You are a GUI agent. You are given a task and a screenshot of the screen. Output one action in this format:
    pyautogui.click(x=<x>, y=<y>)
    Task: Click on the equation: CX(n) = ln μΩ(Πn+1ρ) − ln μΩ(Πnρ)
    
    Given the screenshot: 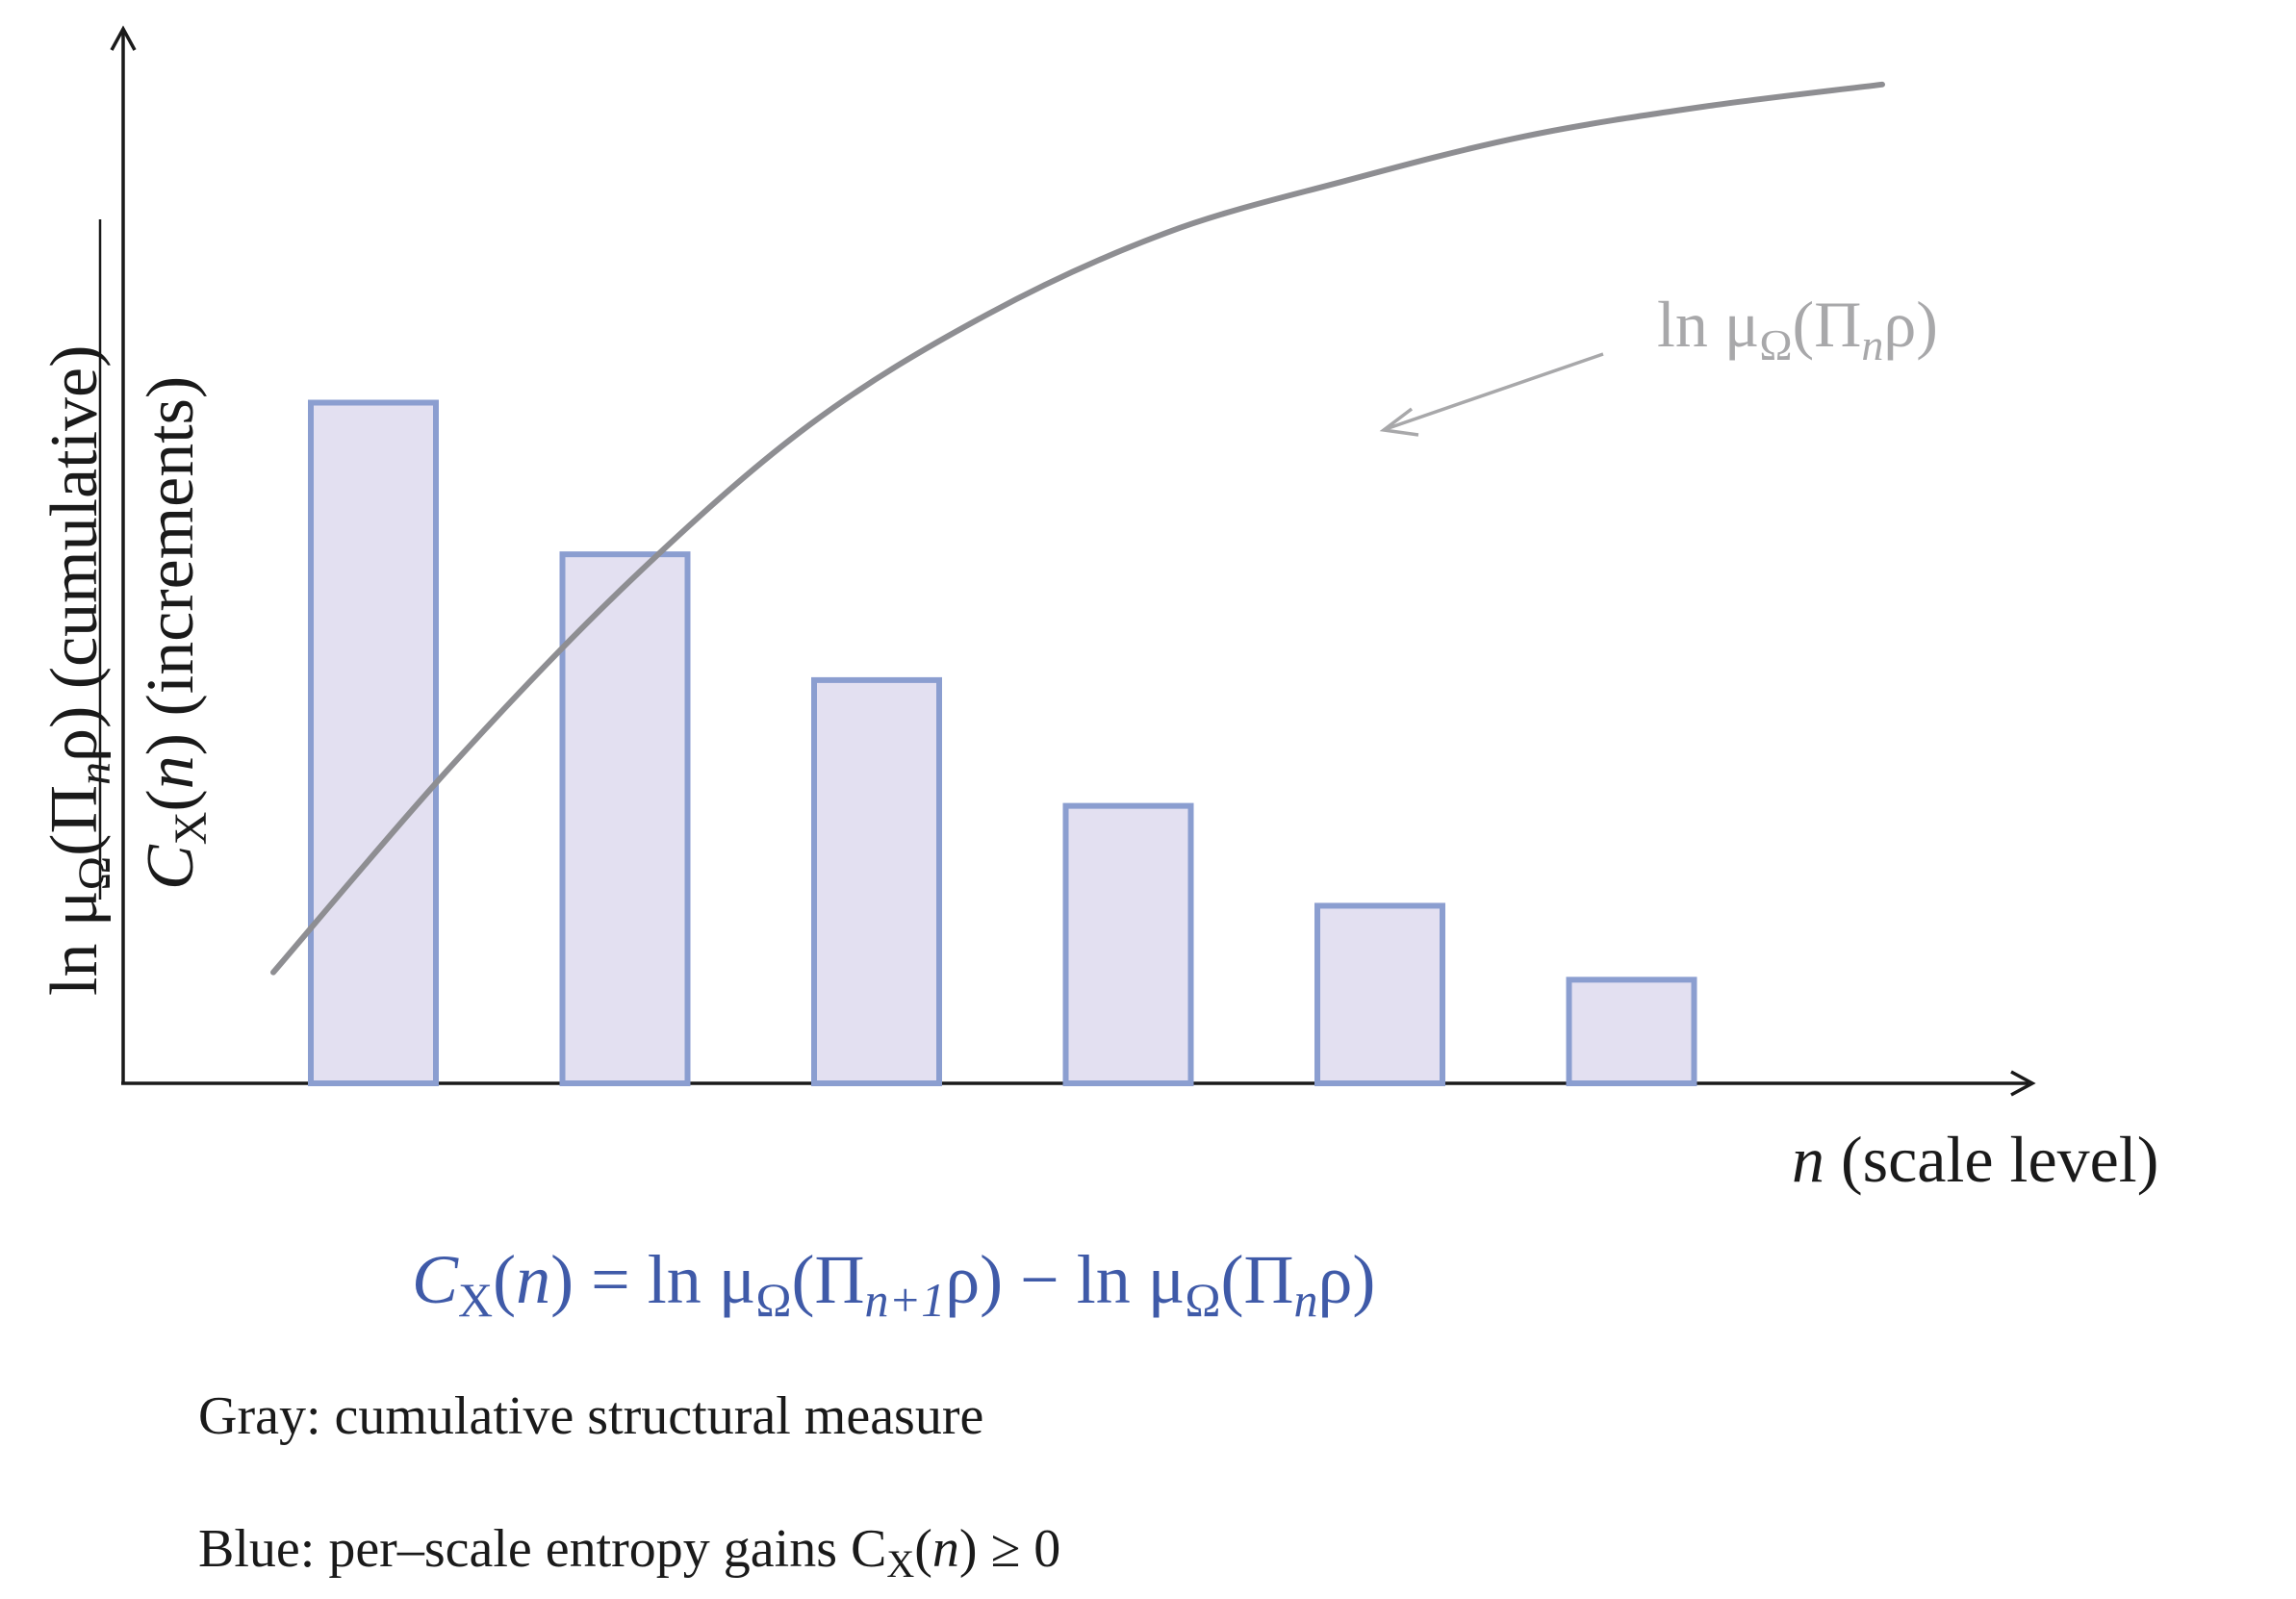 What is the action you would take?
    pyautogui.click(x=893, y=1284)
    